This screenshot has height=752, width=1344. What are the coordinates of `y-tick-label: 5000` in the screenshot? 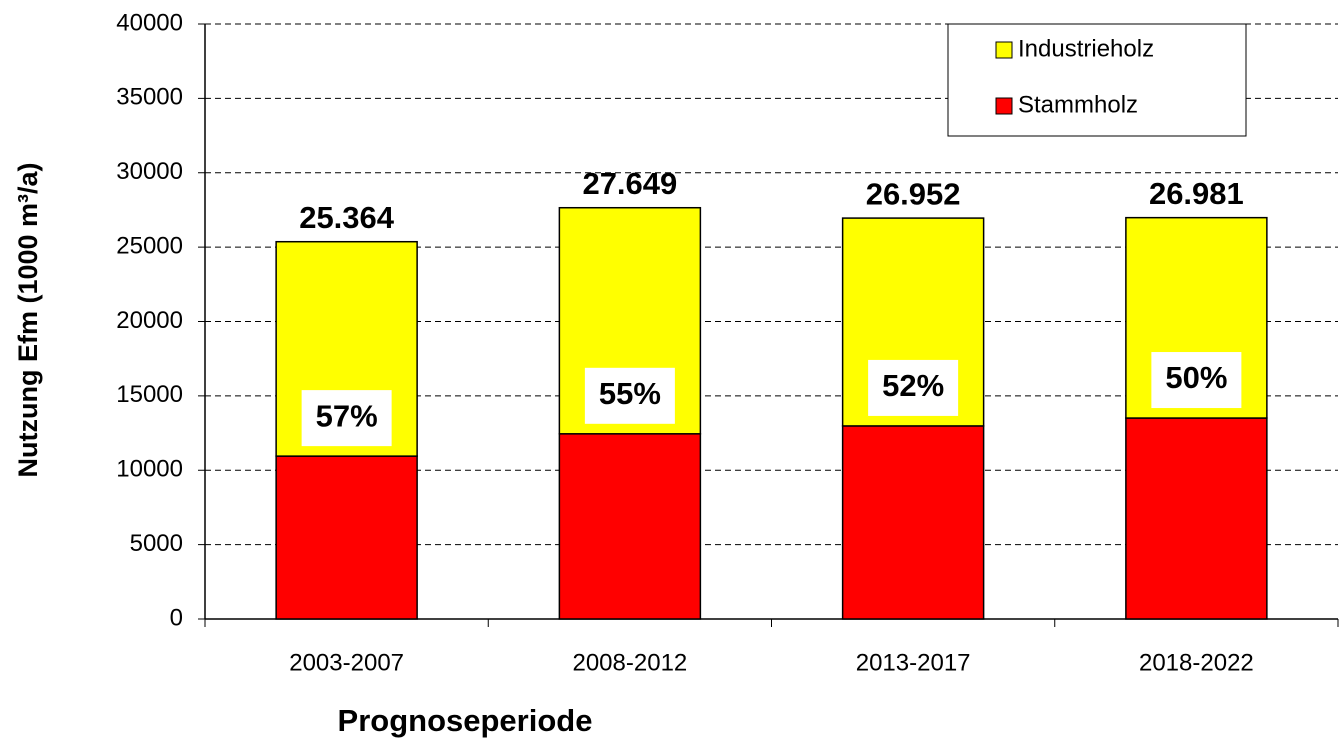 It's located at (156, 543).